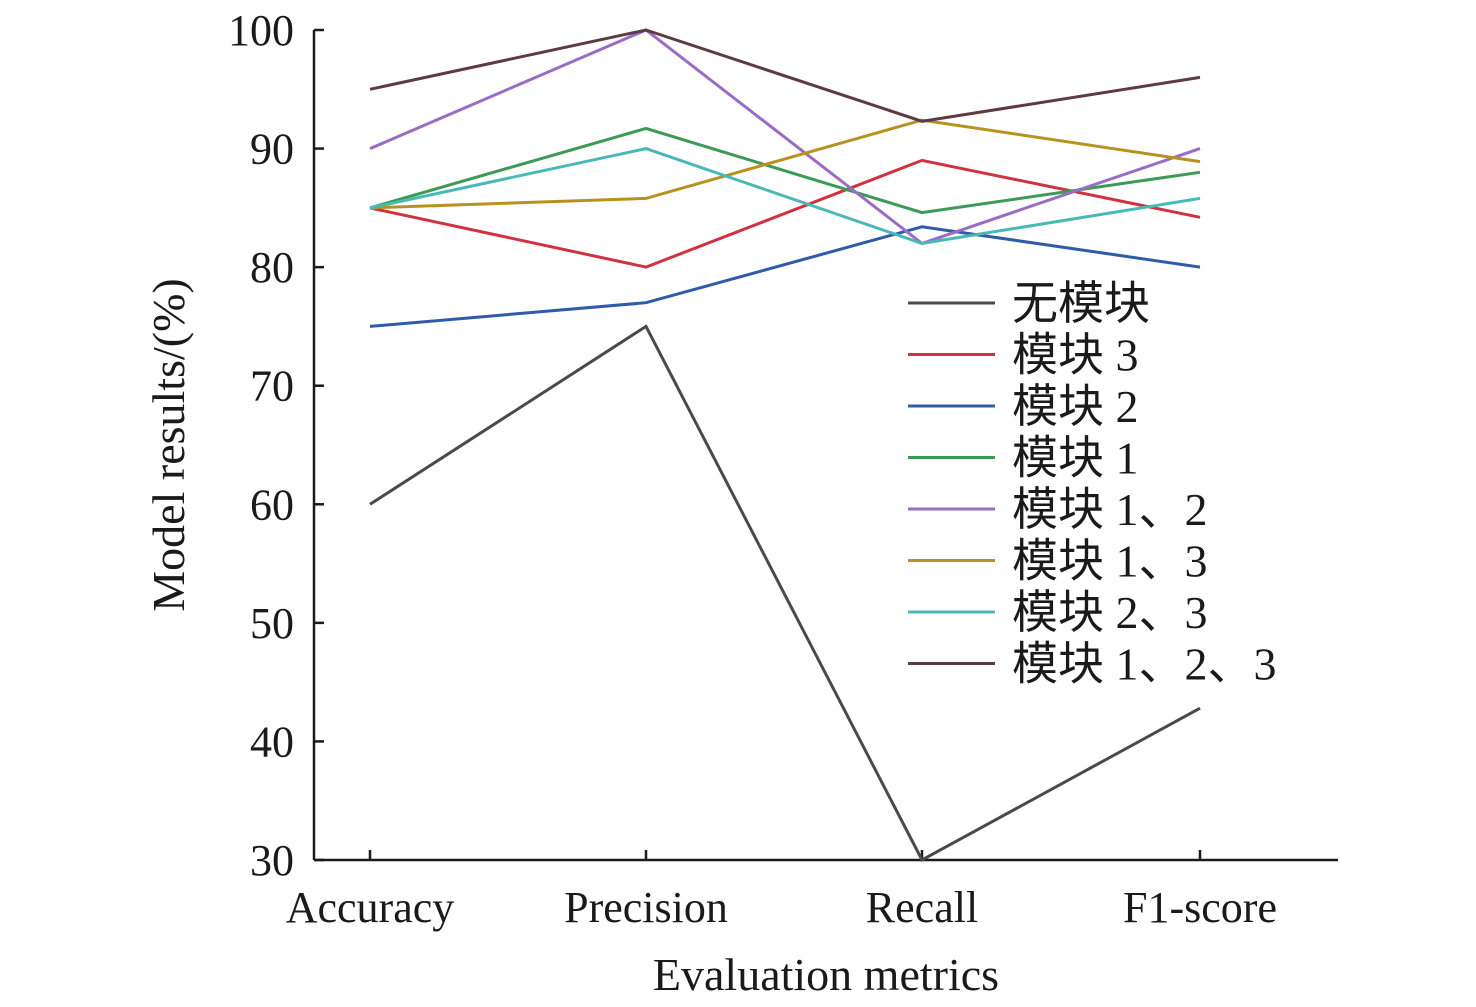 The width and height of the screenshot is (1476, 1007). Describe the element at coordinates (272, 149) in the screenshot. I see `y-tick-label: 90` at that location.